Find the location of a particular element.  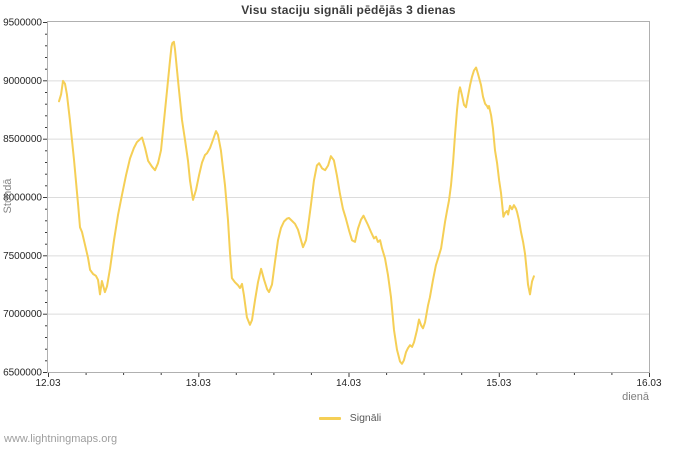

chart-title: Visu staciju signāli pēdējās 3 dienas is located at coordinates (348, 10).